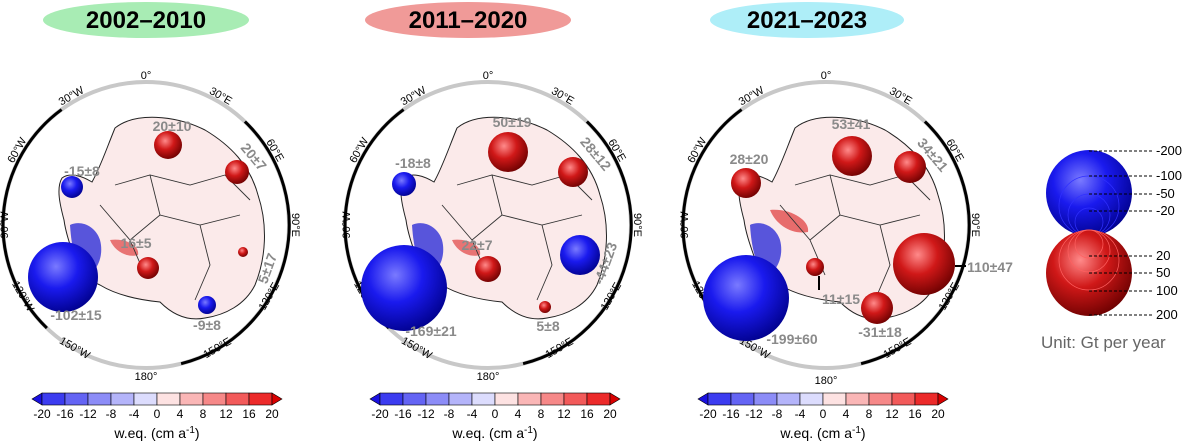 The height and width of the screenshot is (445, 1200). I want to click on colorbar: -20 -16 -12 -8 -4 0 4 8 12 16 20 w.eq. (cm a-1), so click(157, 416).